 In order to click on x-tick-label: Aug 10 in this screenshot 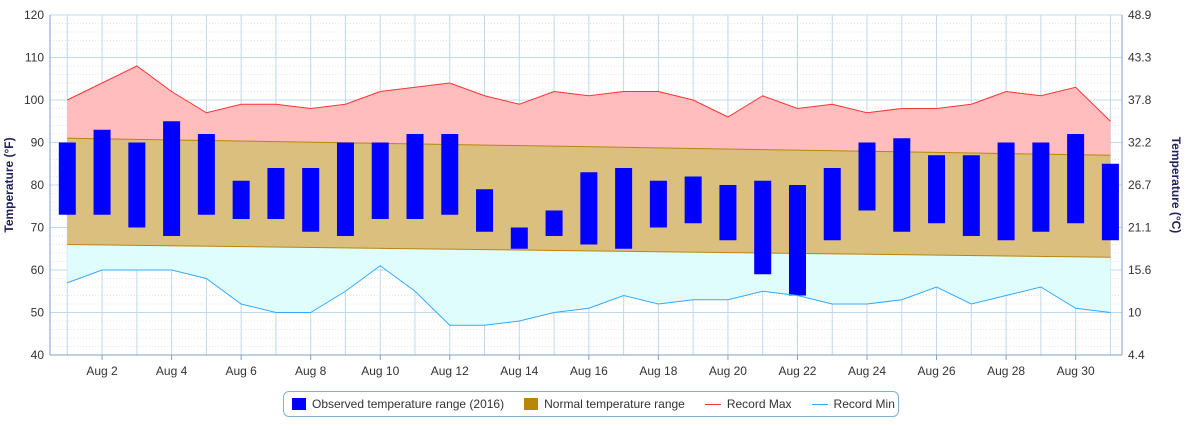, I will do `click(380, 371)`.